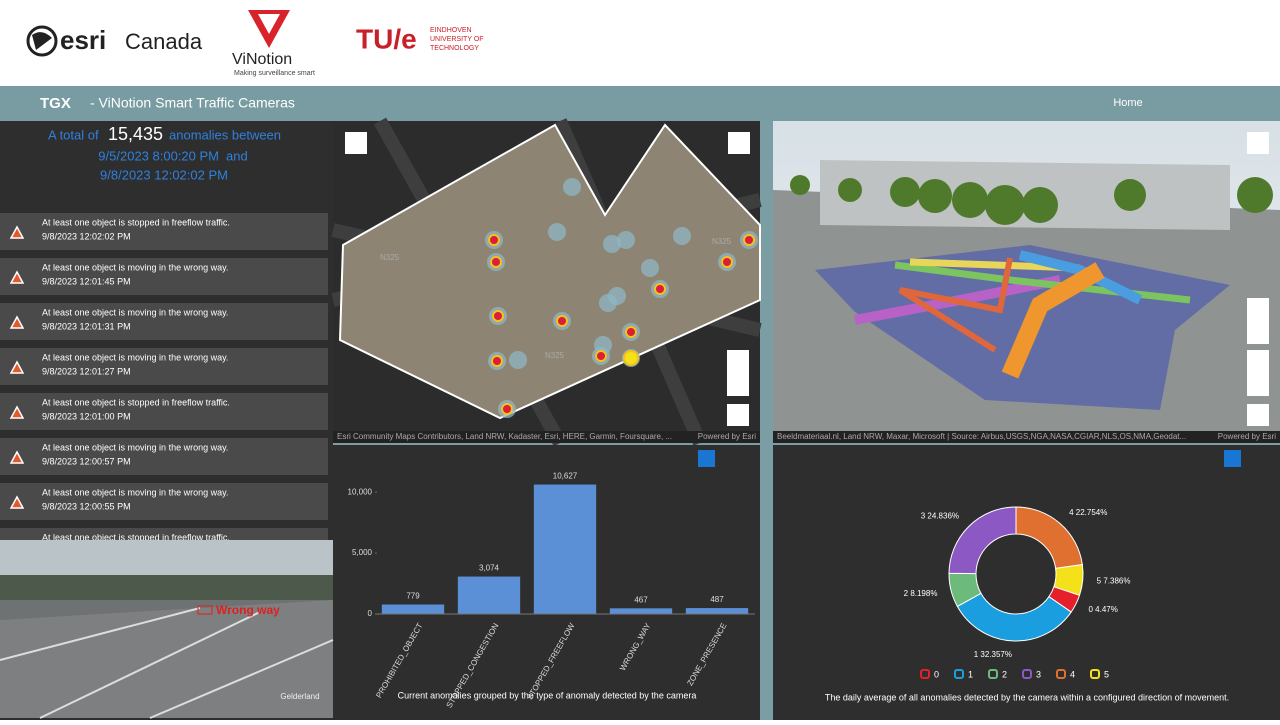 The height and width of the screenshot is (725, 1280). I want to click on slice-value: 7.386%, so click(1116, 580).